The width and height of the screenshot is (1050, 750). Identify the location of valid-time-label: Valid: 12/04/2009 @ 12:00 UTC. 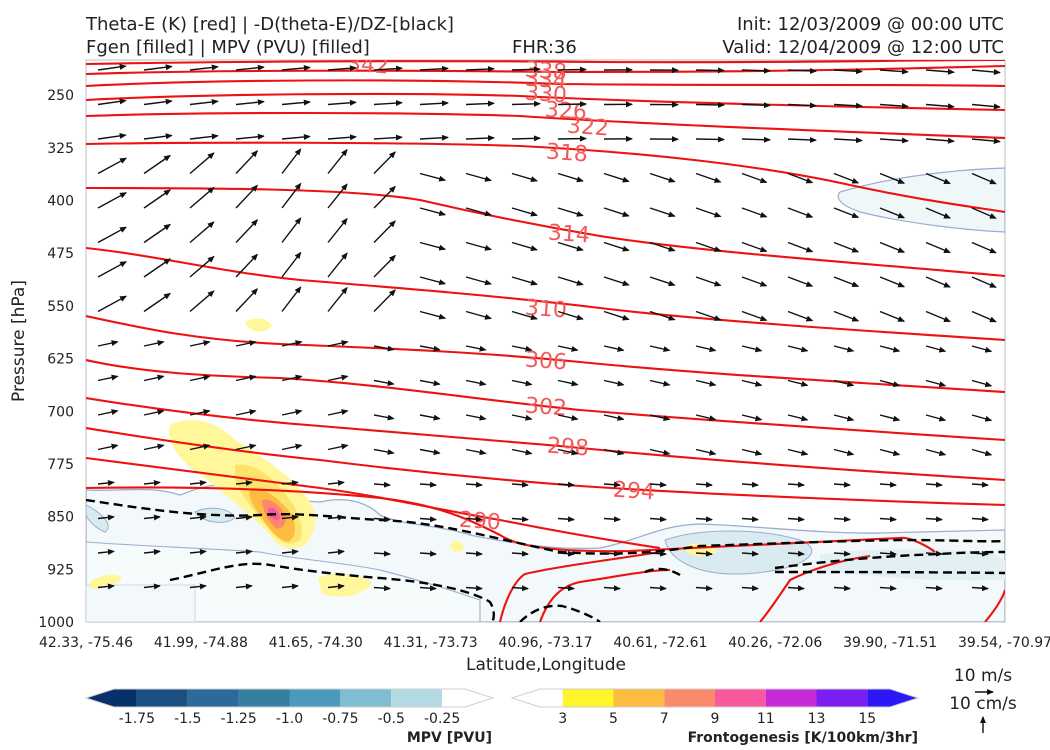
(863, 47).